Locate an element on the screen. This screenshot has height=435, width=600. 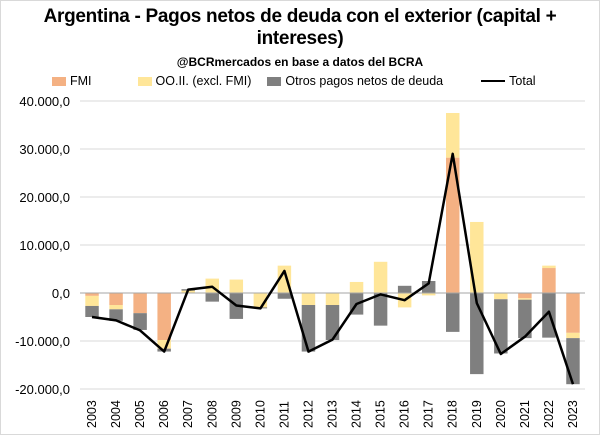
x-tick-label: 2009 is located at coordinates (236, 414).